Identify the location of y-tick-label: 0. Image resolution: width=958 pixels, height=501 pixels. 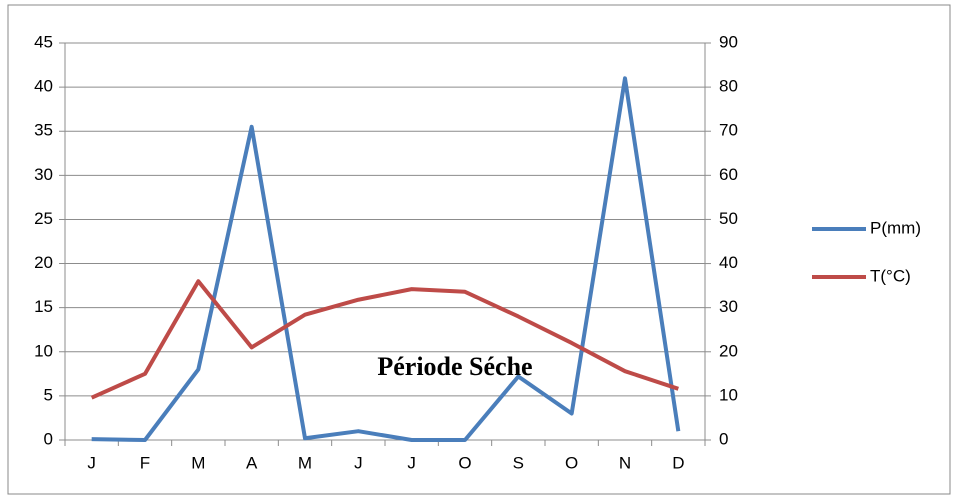
(48, 438).